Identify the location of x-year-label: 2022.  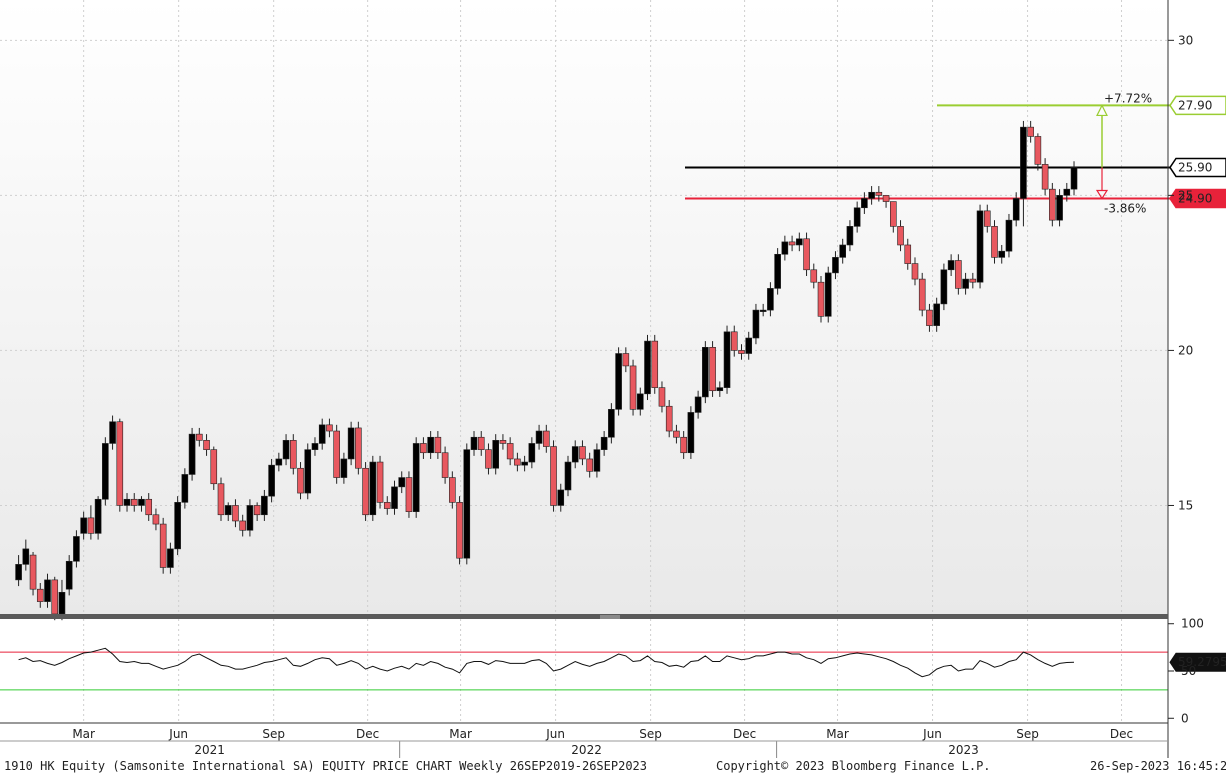
(586, 750).